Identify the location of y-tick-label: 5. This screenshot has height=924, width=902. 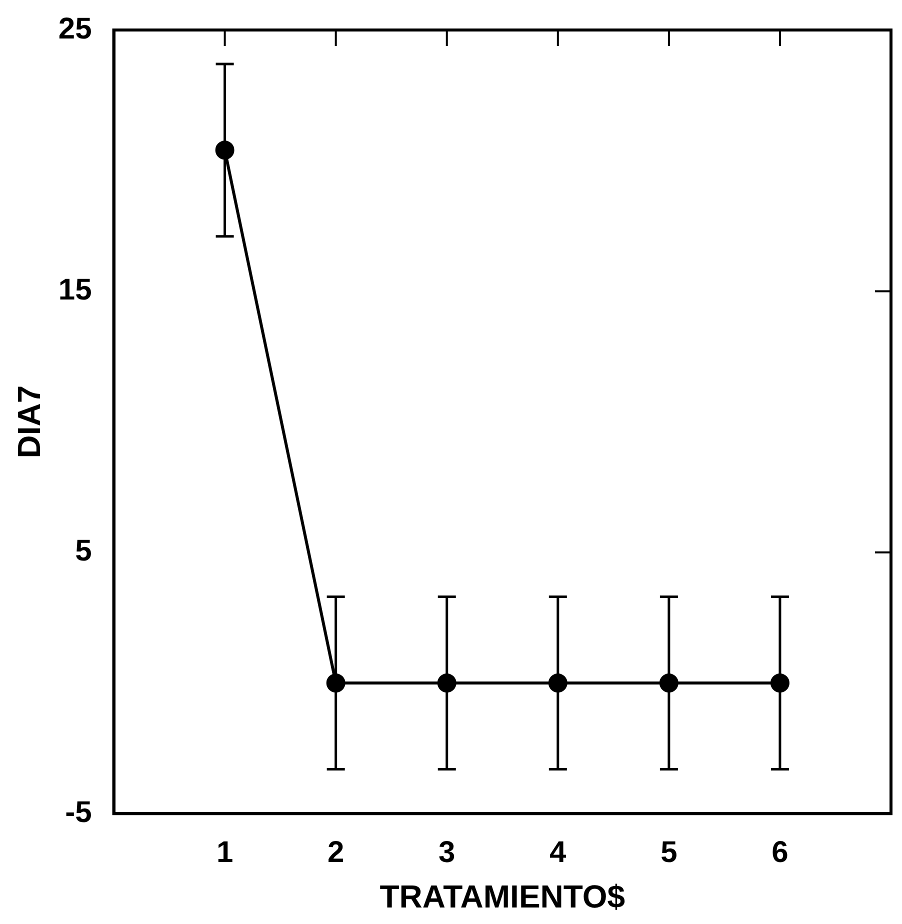
(83, 551).